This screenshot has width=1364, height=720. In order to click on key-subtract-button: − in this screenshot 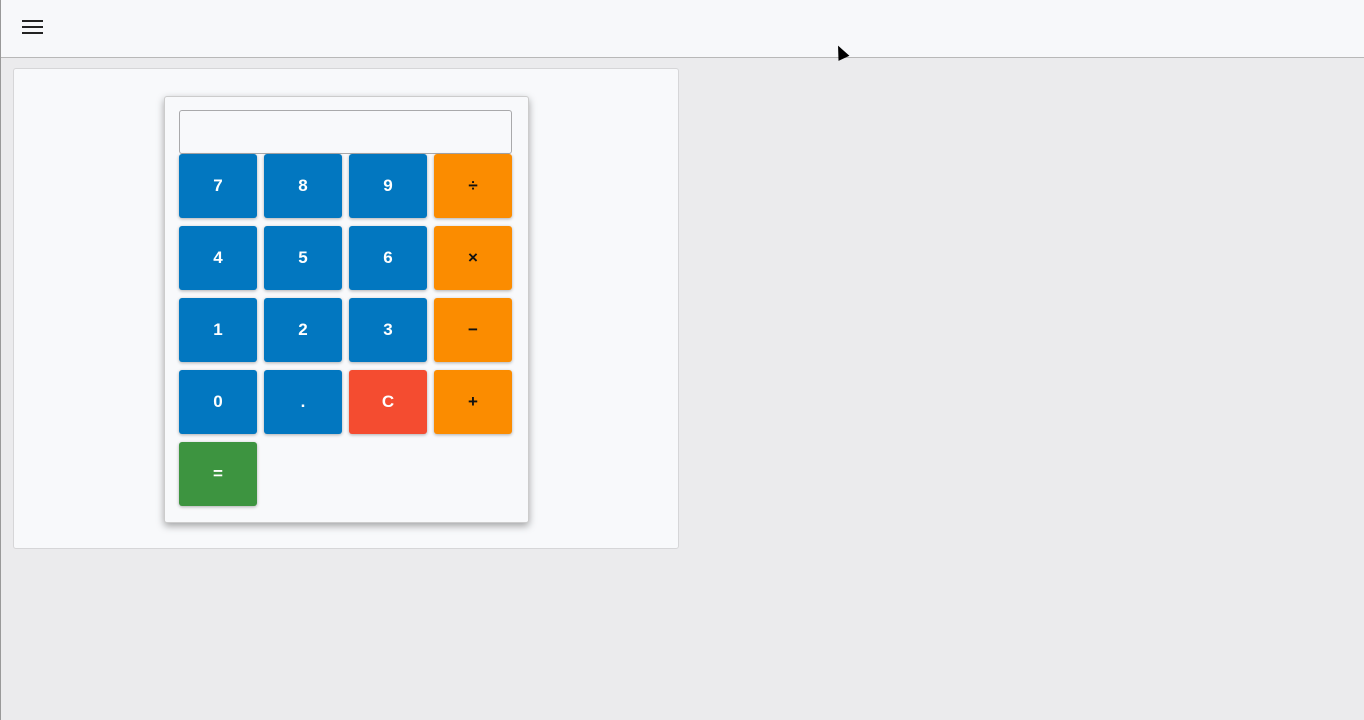, I will do `click(473, 330)`.